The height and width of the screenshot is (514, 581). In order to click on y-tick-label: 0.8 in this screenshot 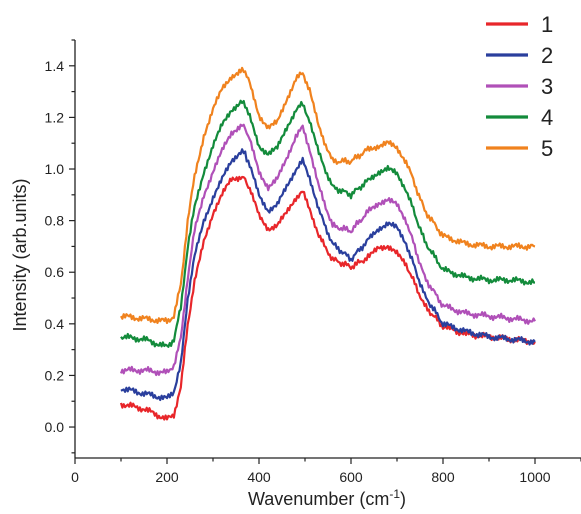, I will do `click(55, 221)`.